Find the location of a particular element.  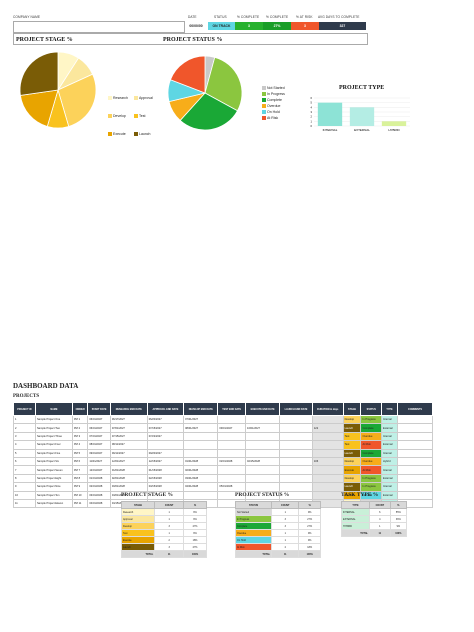

cell-approval-end-date is located at coordinates (165, 445).